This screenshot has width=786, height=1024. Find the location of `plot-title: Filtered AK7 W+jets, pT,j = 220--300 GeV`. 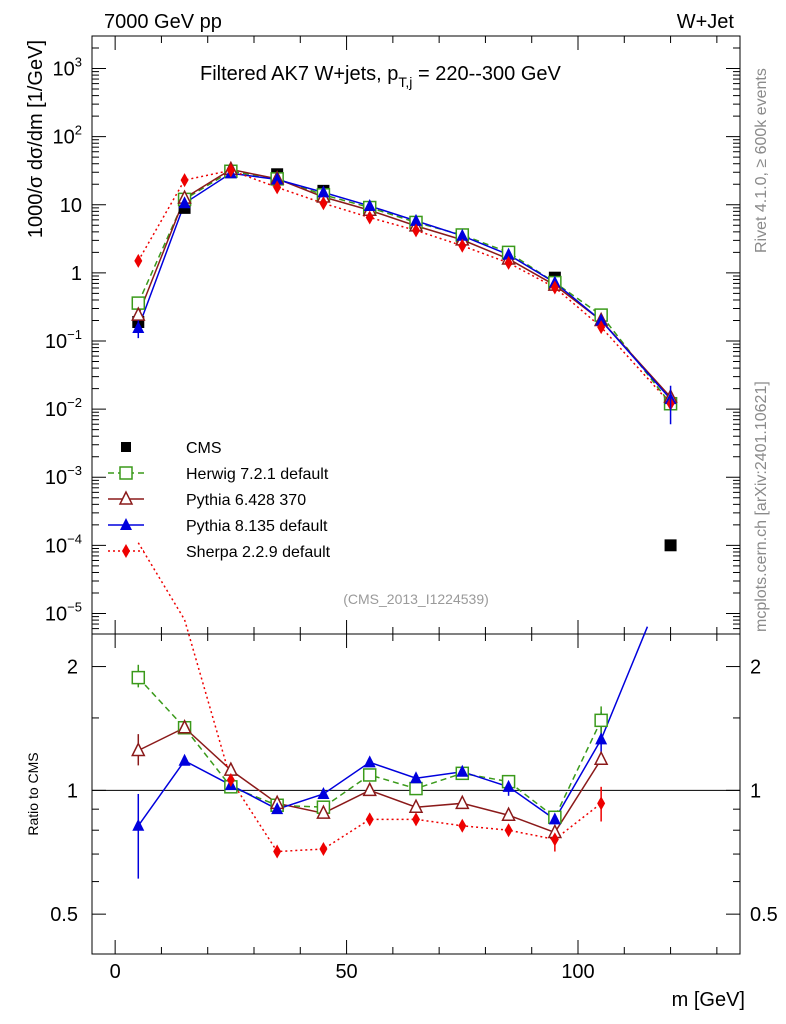

plot-title: Filtered AK7 W+jets, pT,j = 220--300 GeV is located at coordinates (381, 76).